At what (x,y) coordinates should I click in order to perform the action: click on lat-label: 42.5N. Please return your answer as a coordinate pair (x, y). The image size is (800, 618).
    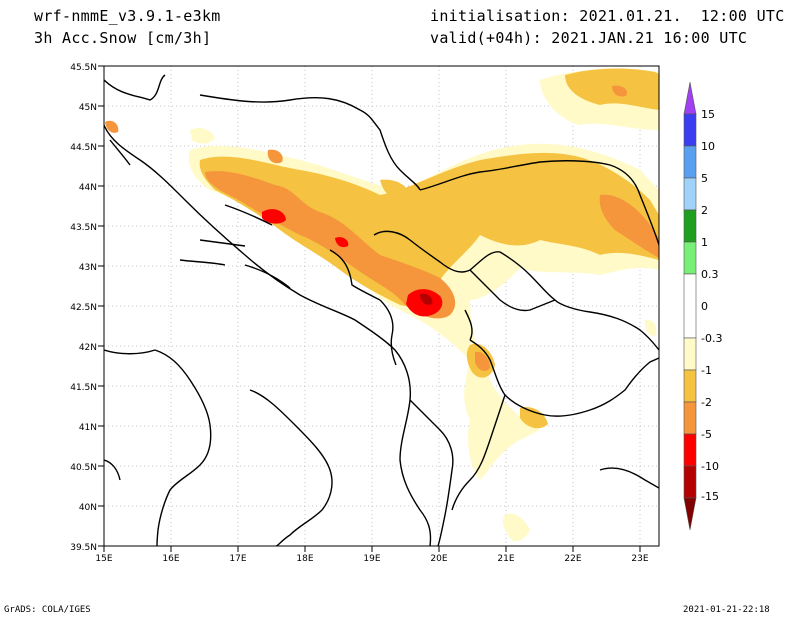
    Looking at the image, I should click on (83, 308).